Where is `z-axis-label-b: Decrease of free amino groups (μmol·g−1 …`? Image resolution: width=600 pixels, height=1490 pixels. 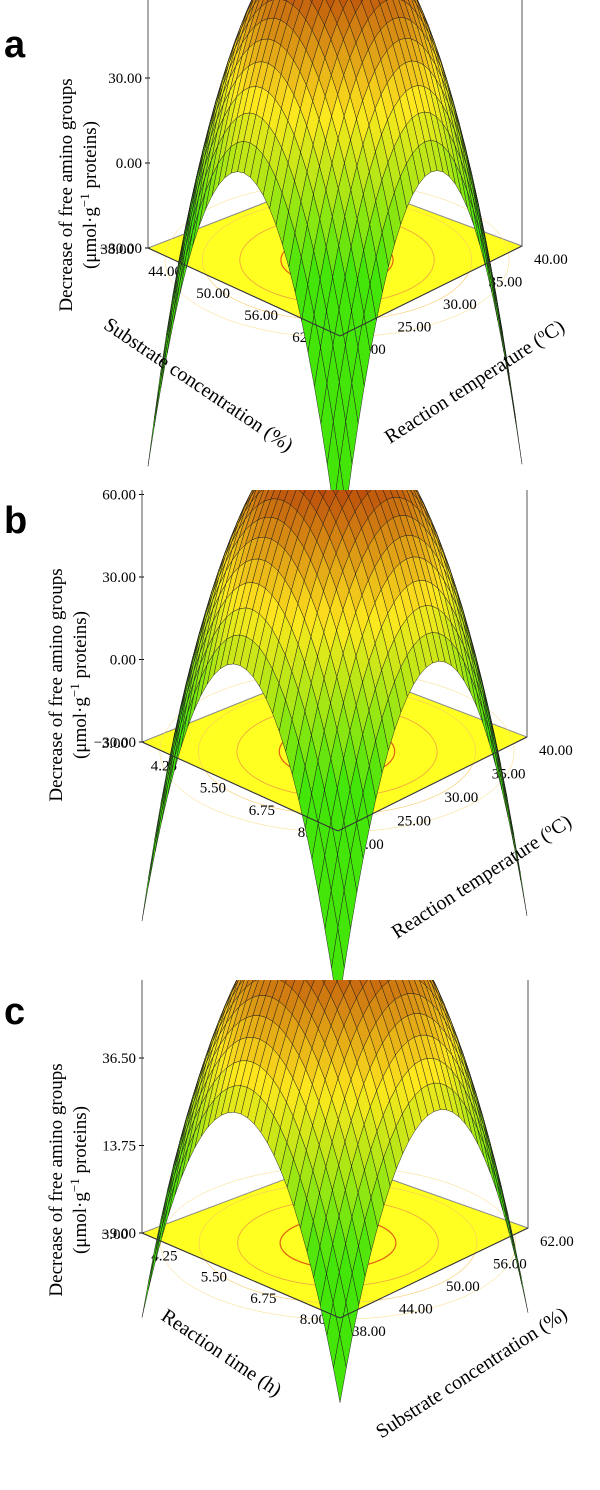
z-axis-label-b: Decrease of free amino groups (μmol·g−1 … is located at coordinates (68, 684).